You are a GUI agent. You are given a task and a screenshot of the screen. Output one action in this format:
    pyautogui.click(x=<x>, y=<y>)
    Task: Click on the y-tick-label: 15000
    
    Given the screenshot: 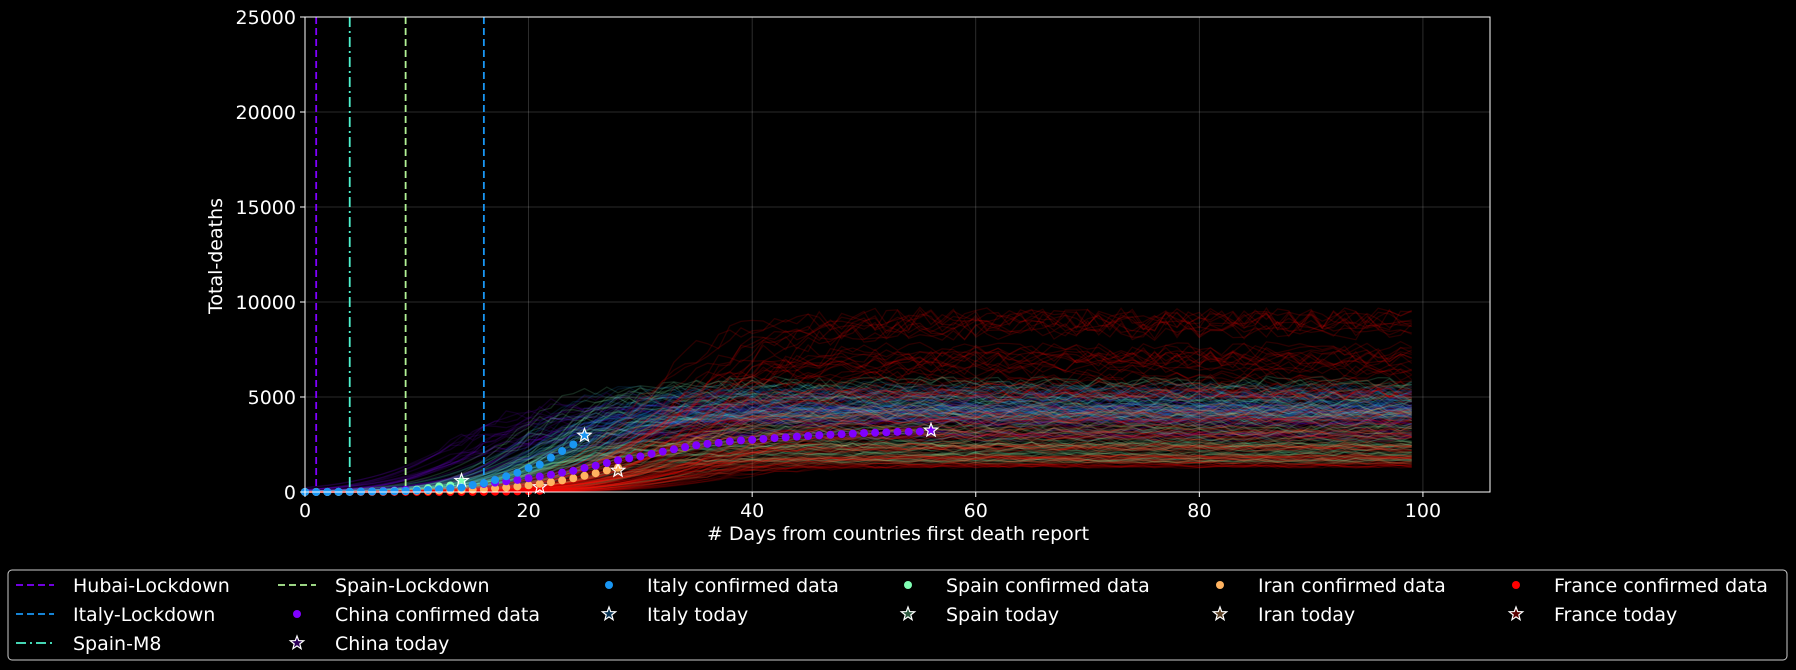 What is the action you would take?
    pyautogui.click(x=266, y=208)
    